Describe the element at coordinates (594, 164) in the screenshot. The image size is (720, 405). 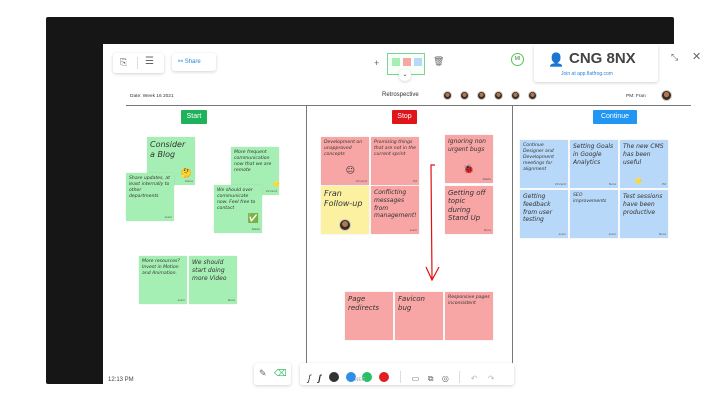
I see `sticky-note: Setting Goals in Google Analytics Nora` at that location.